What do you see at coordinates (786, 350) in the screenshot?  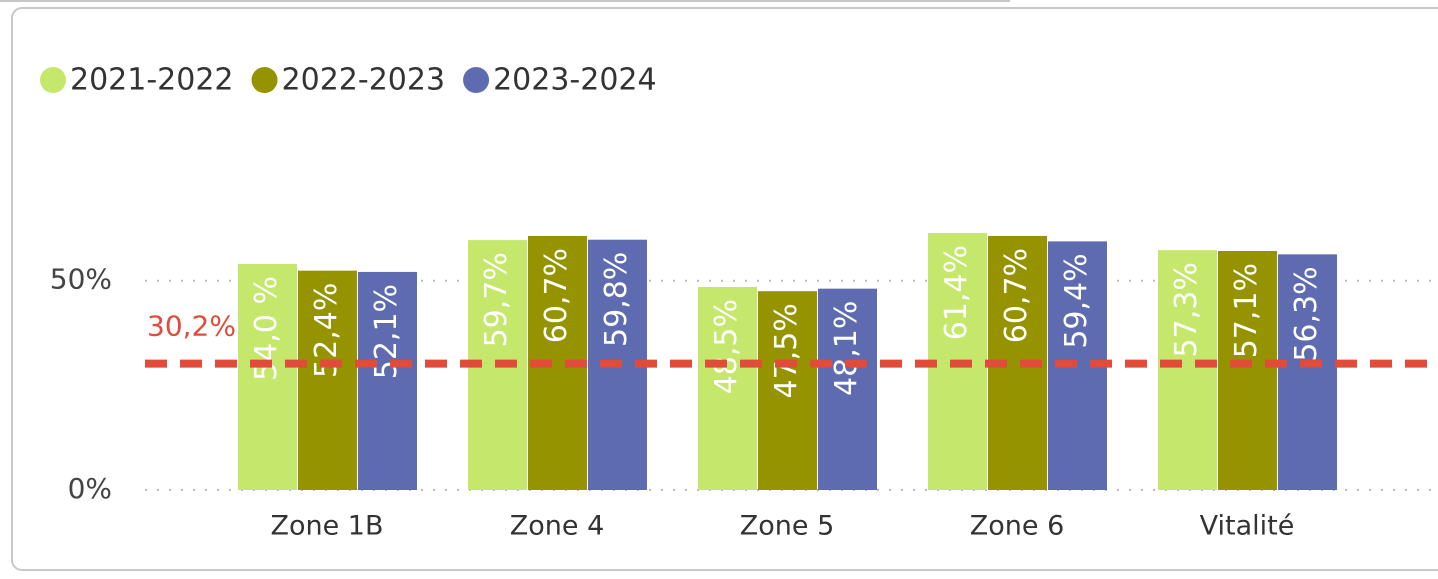 I see `value-label: 47,5%` at bounding box center [786, 350].